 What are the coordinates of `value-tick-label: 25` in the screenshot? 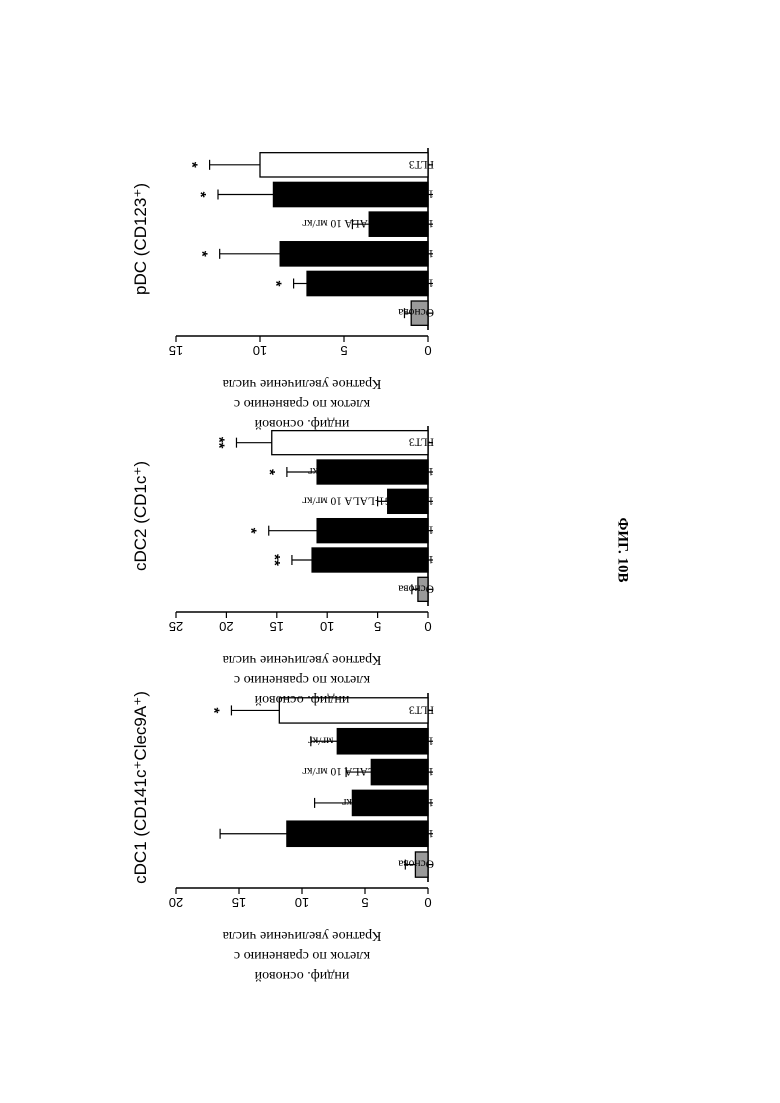 It's located at (176, 626).